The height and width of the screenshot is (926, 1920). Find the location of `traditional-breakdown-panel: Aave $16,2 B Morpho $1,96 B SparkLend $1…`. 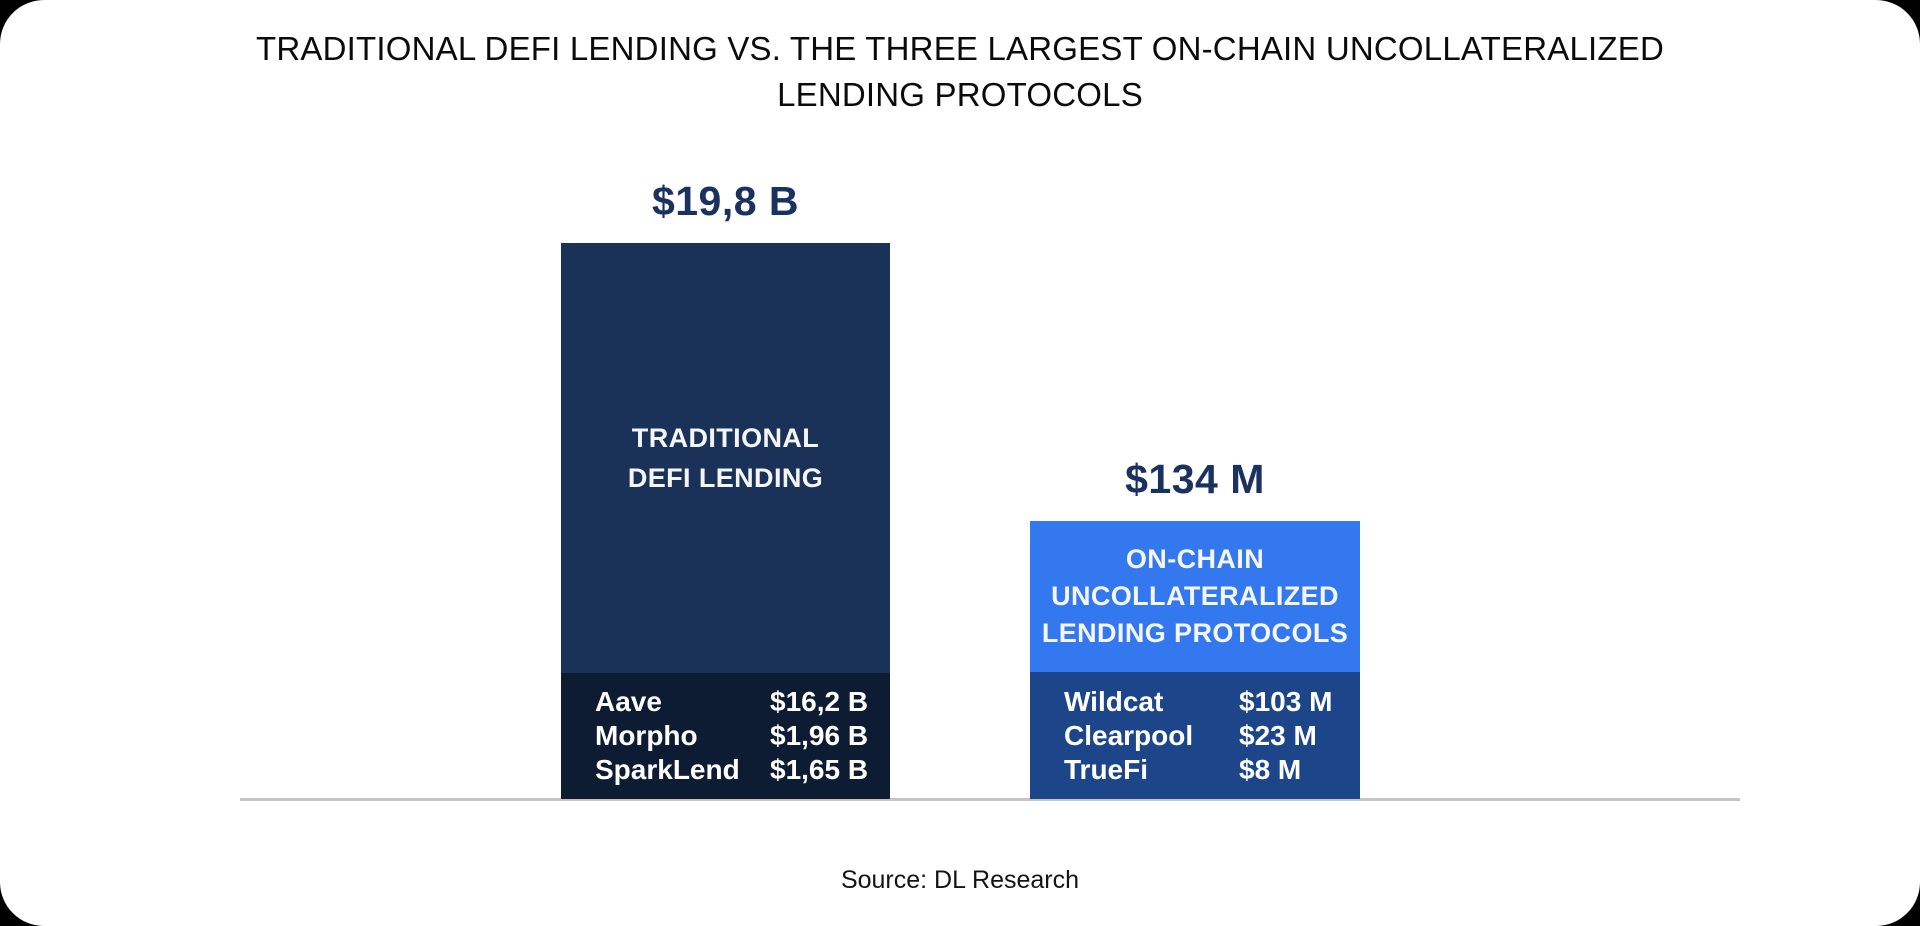

traditional-breakdown-panel: Aave $16,2 B Morpho $1,96 B SparkLend $1… is located at coordinates (725, 736).